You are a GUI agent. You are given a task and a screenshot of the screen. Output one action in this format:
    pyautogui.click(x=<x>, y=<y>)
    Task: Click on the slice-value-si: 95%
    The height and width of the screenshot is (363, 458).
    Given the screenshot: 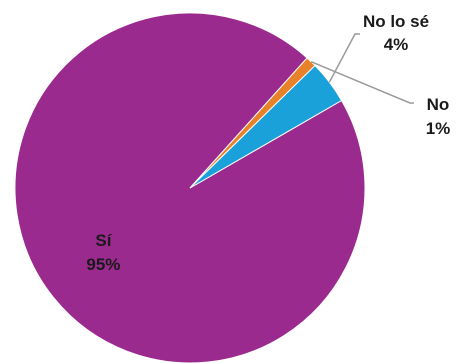 What is the action you would take?
    pyautogui.click(x=103, y=264)
    